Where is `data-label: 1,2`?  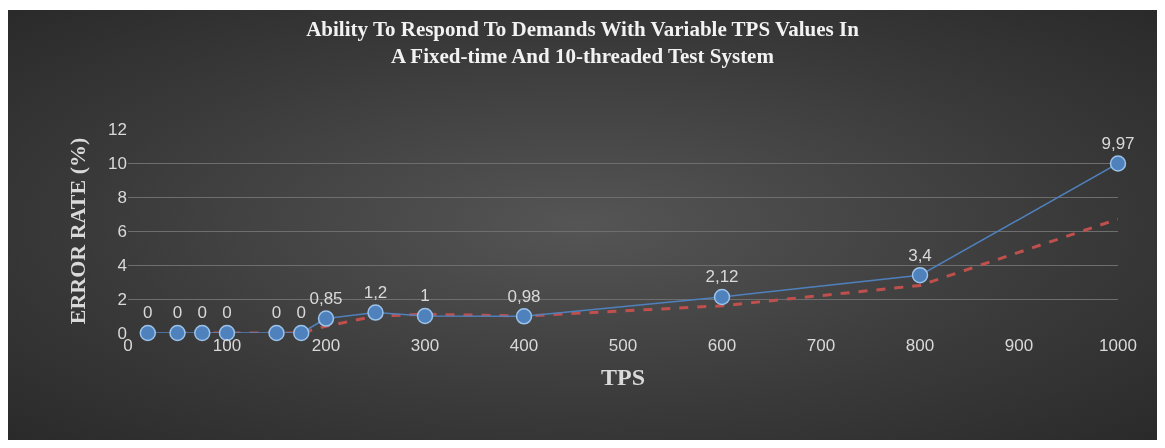
data-label: 1,2 is located at coordinates (375, 292).